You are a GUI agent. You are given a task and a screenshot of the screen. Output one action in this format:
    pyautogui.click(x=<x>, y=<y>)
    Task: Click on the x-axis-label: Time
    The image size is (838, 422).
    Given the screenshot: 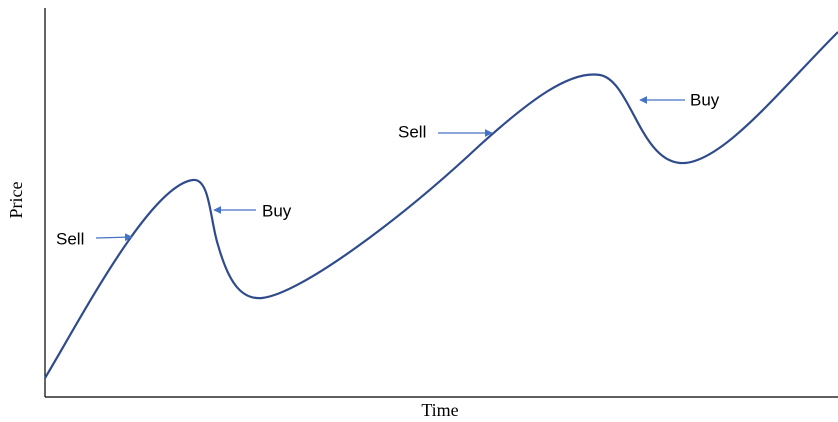 What is the action you would take?
    pyautogui.click(x=439, y=410)
    